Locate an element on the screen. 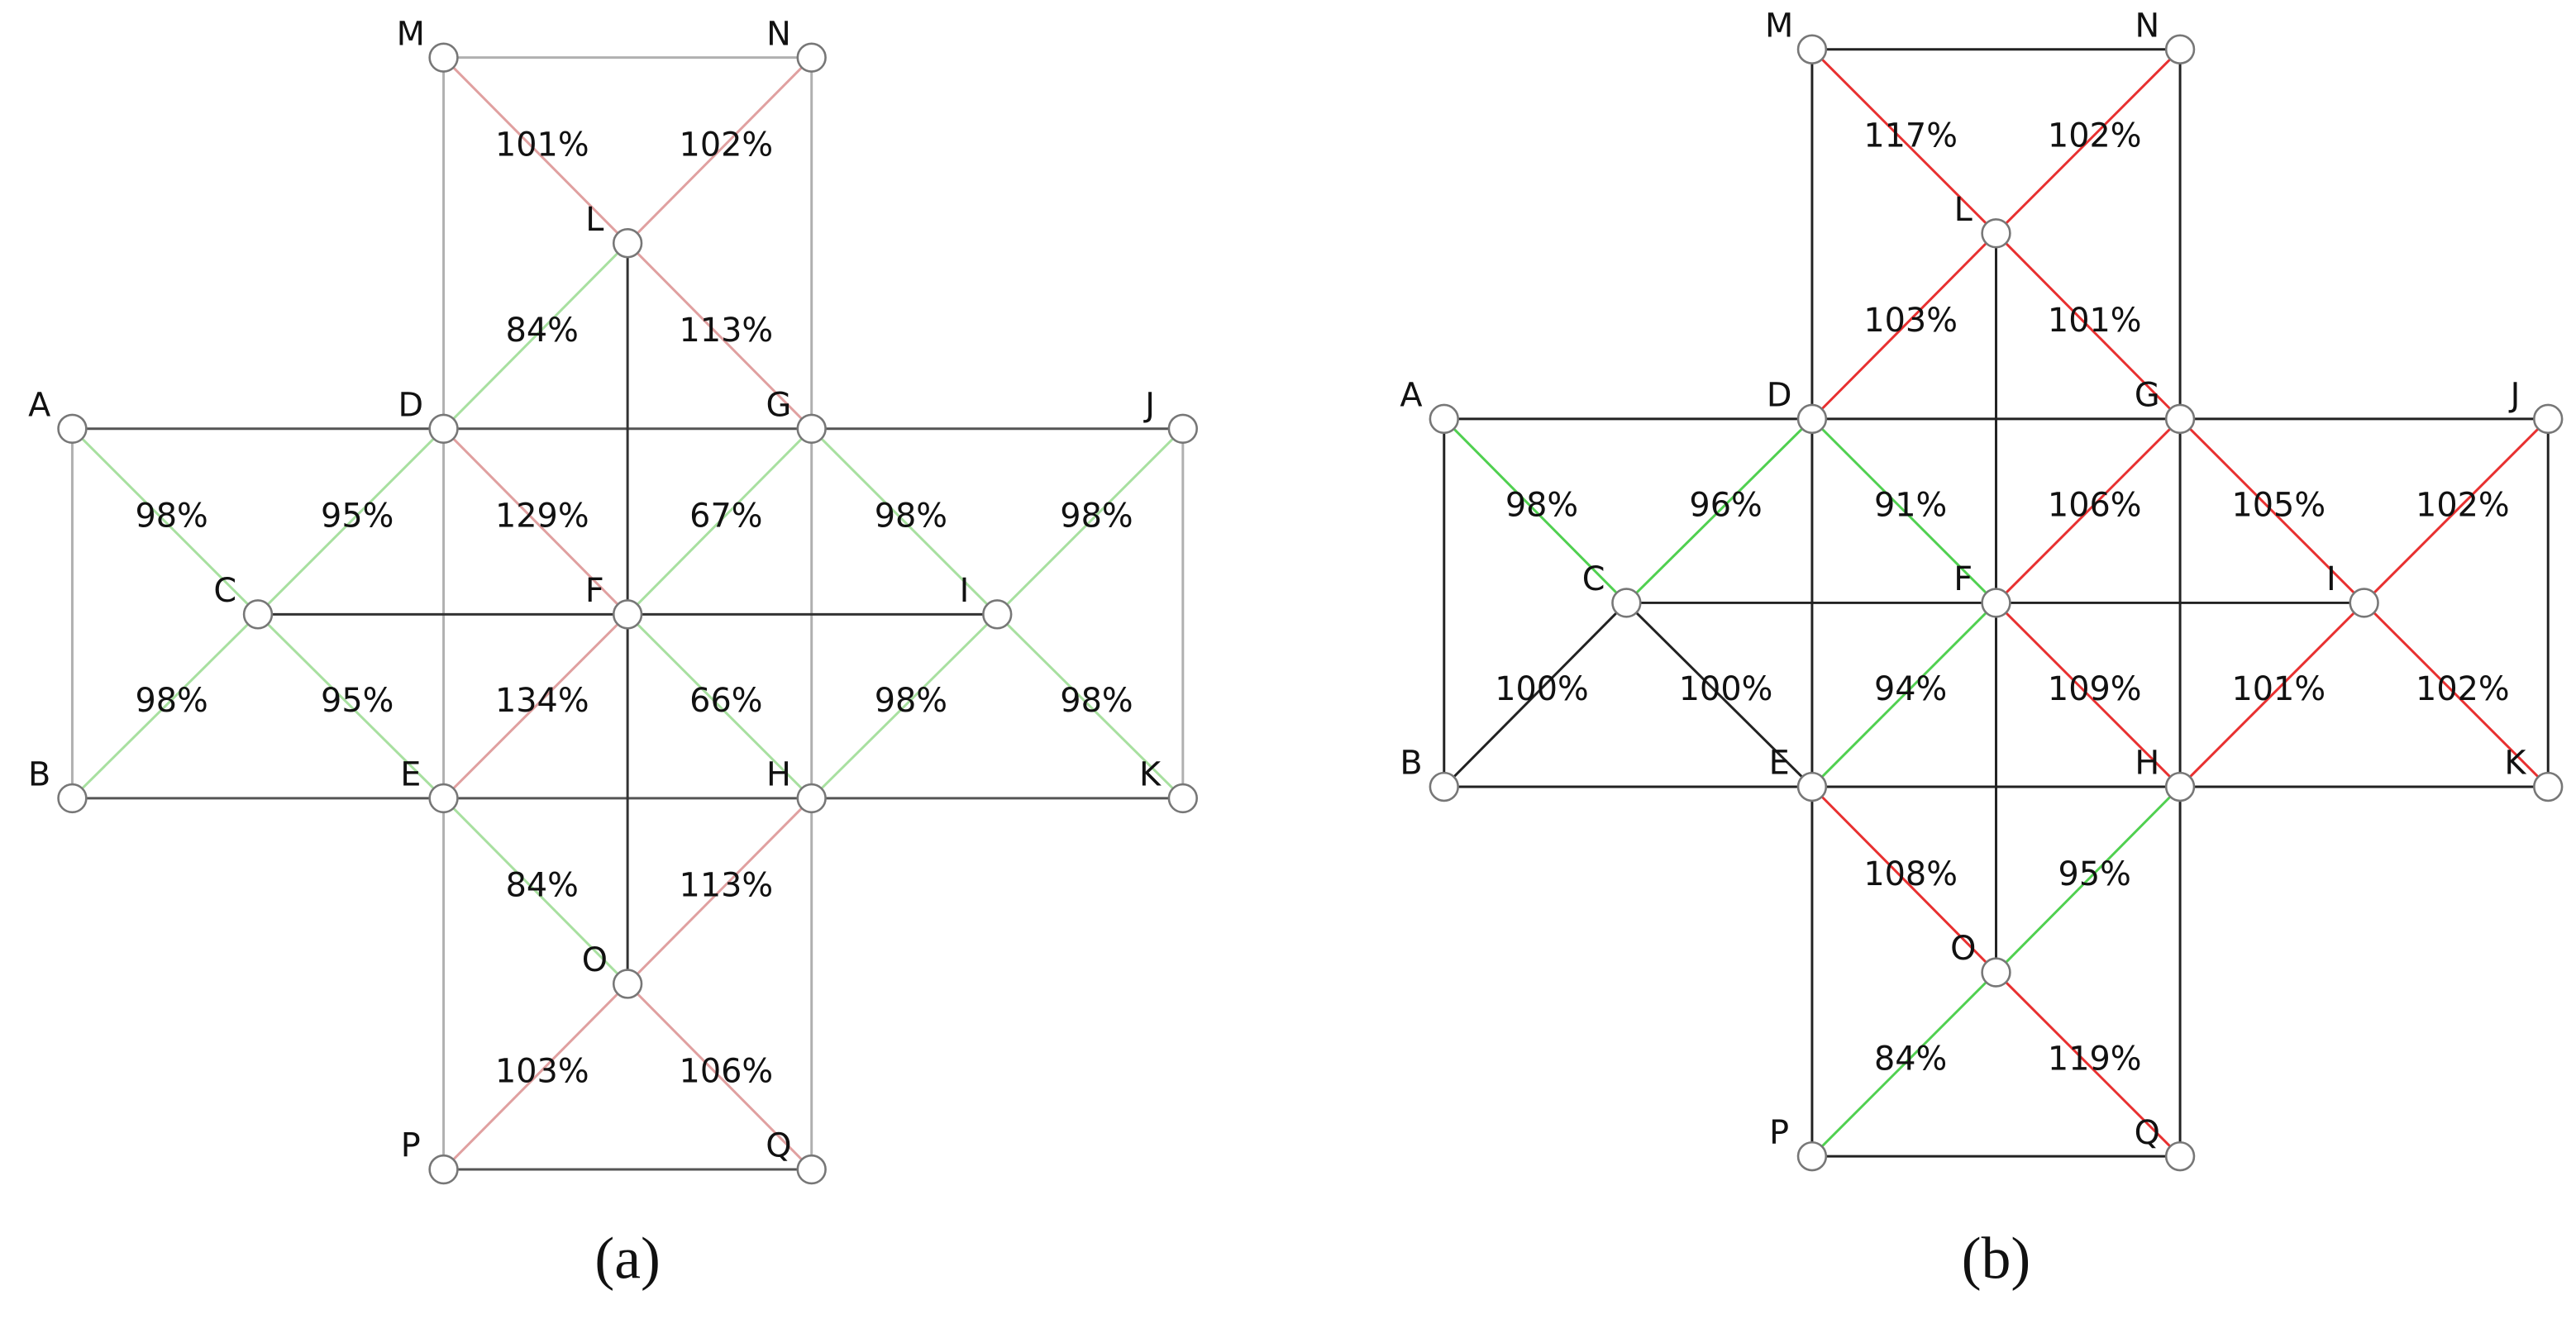 Image resolution: width=2576 pixels, height=1319 pixels. edge-label: 94% is located at coordinates (1910, 689).